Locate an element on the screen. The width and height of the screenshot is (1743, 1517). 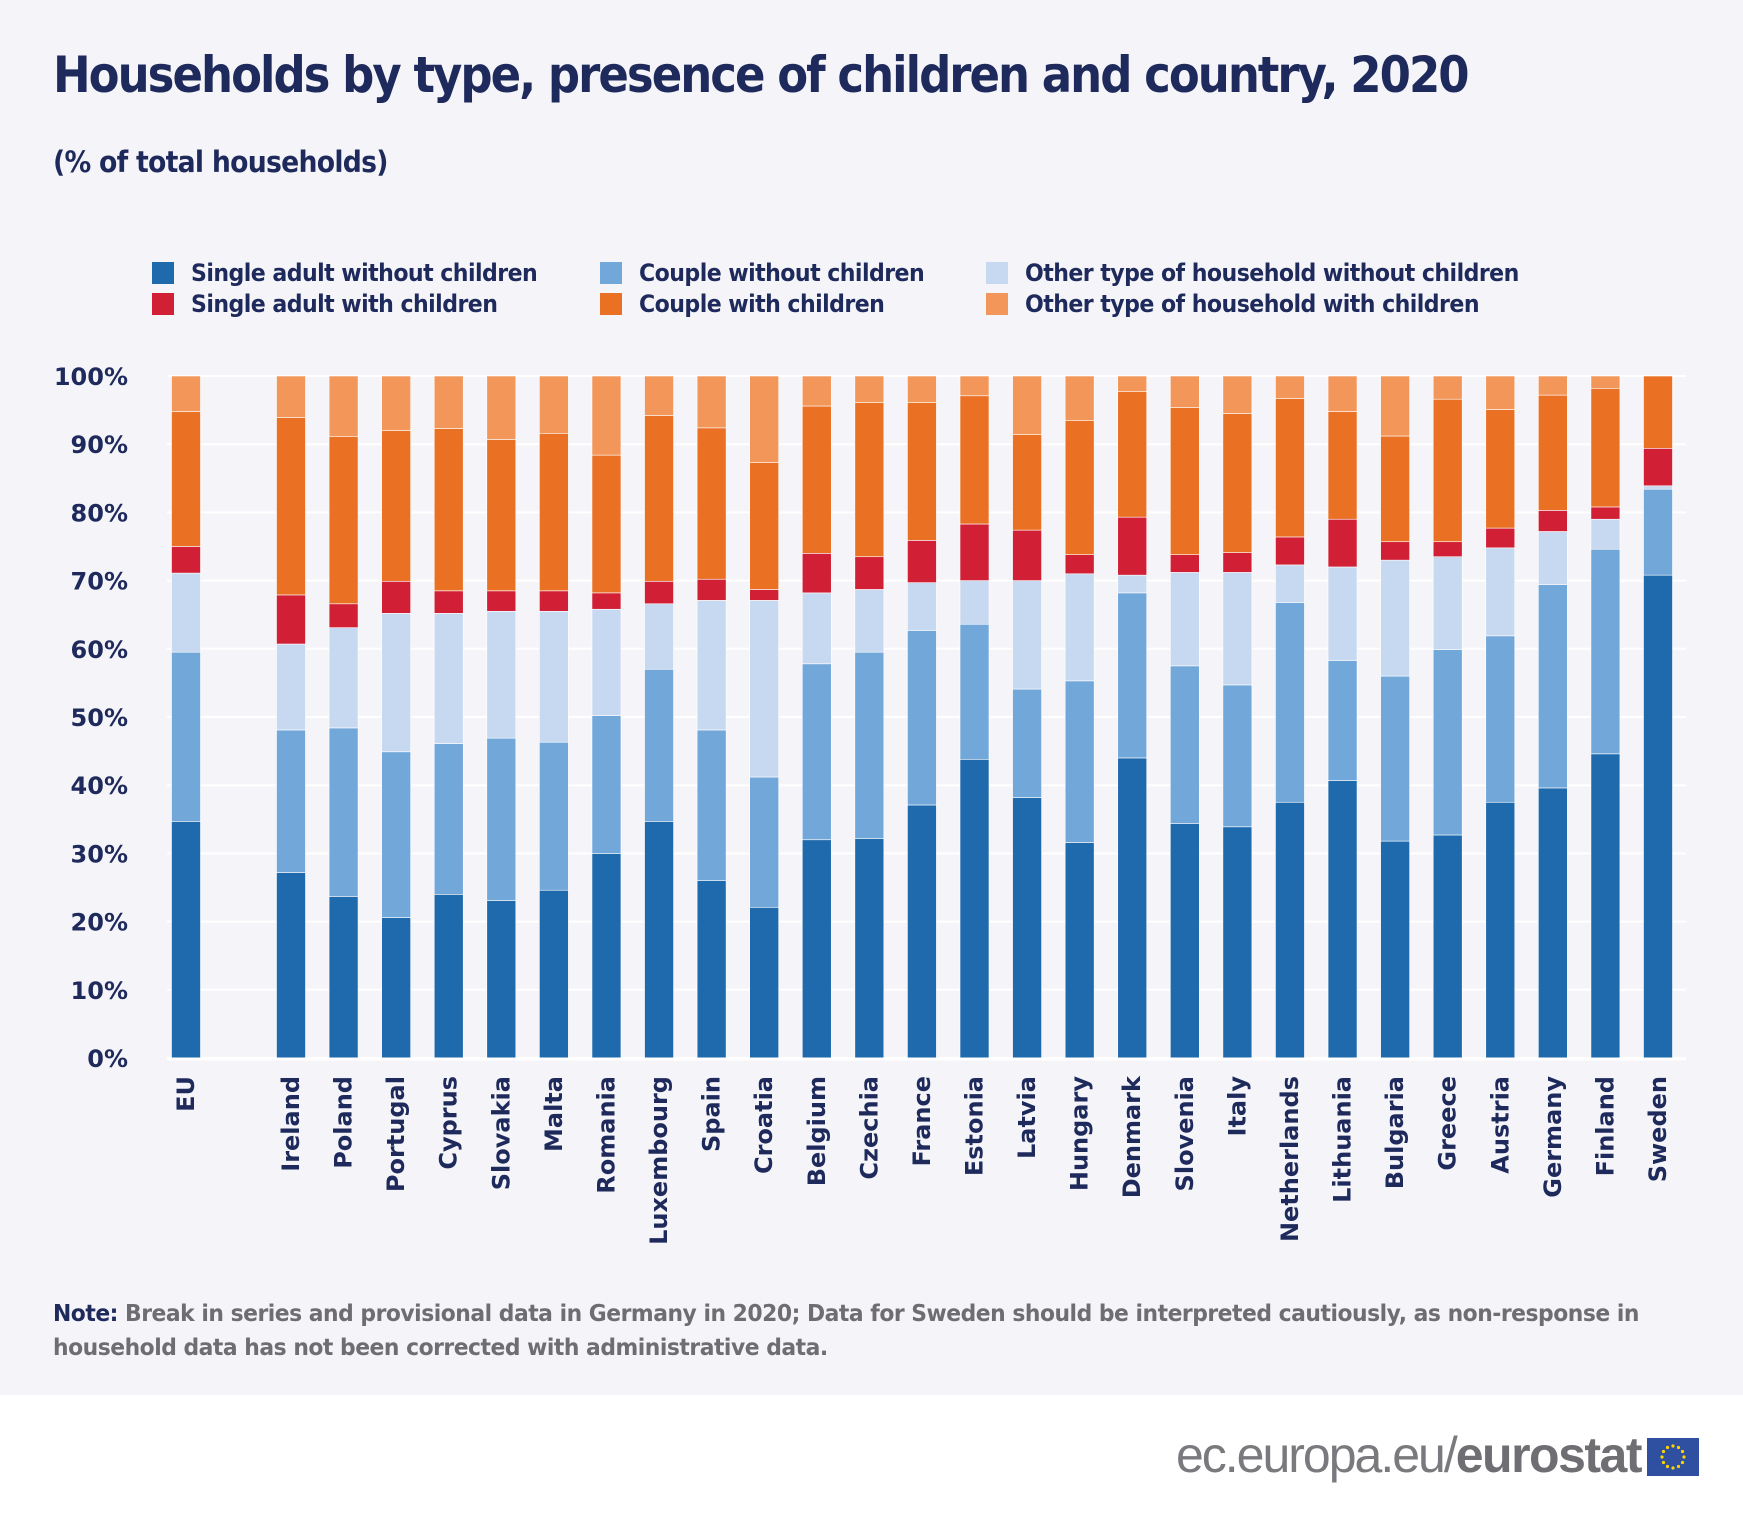
y-tick-label: 60% is located at coordinates (99, 650).